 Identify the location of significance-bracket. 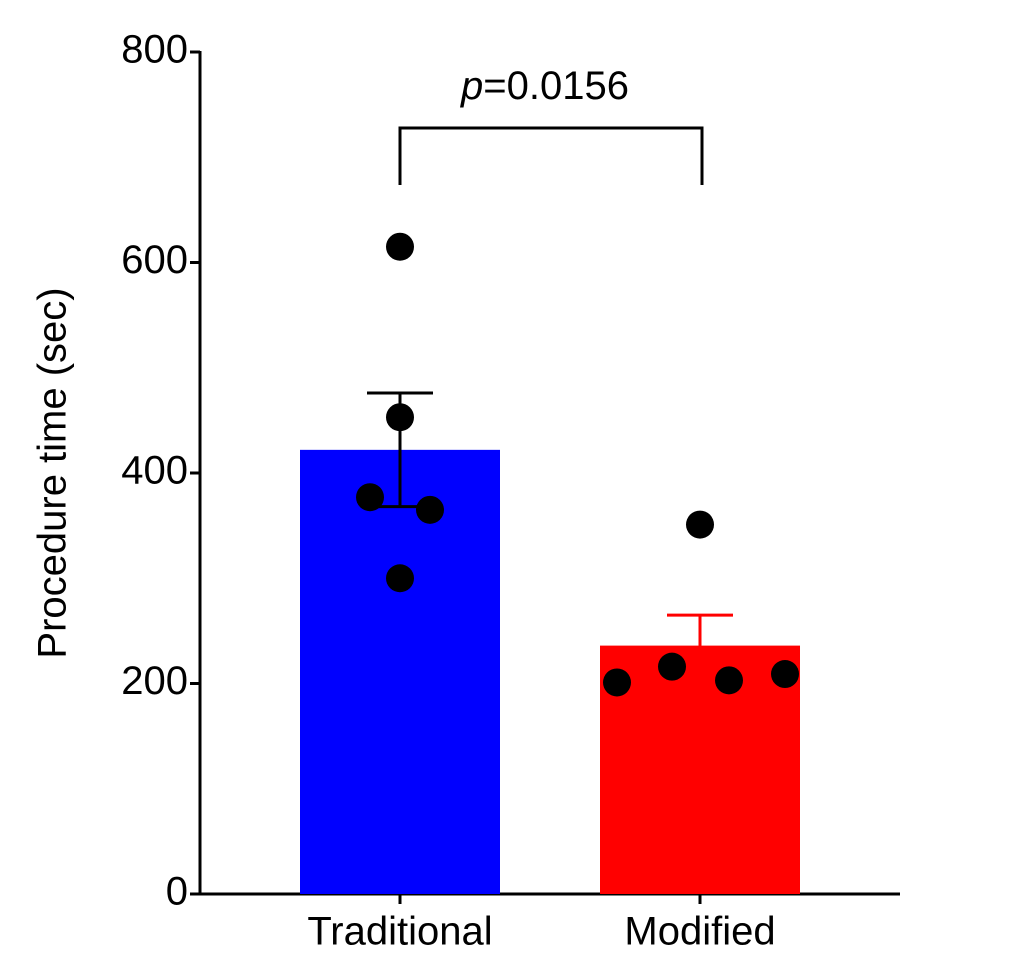
(551, 155).